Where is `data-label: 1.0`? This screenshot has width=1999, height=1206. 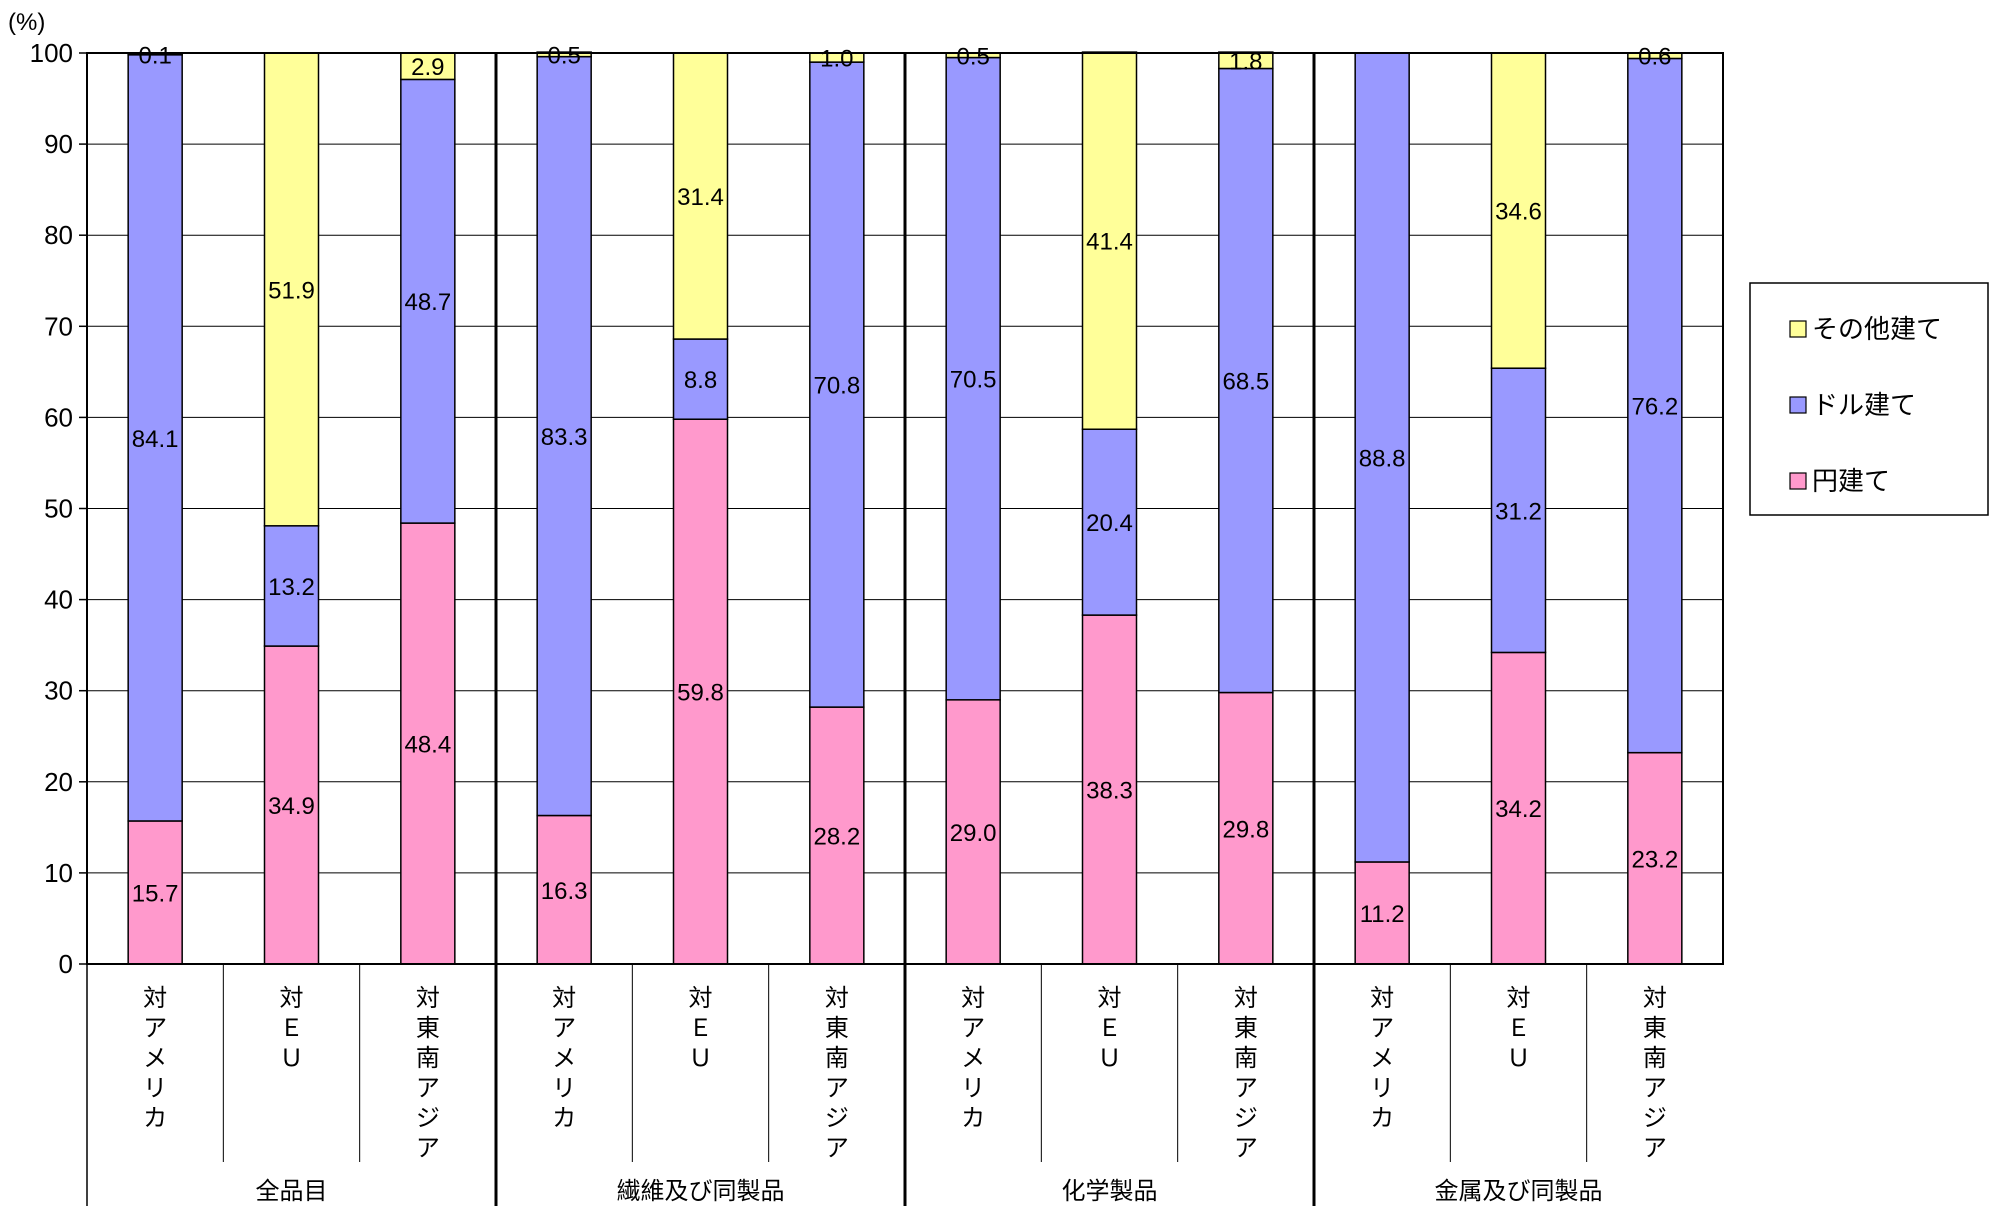
data-label: 1.0 is located at coordinates (836, 59).